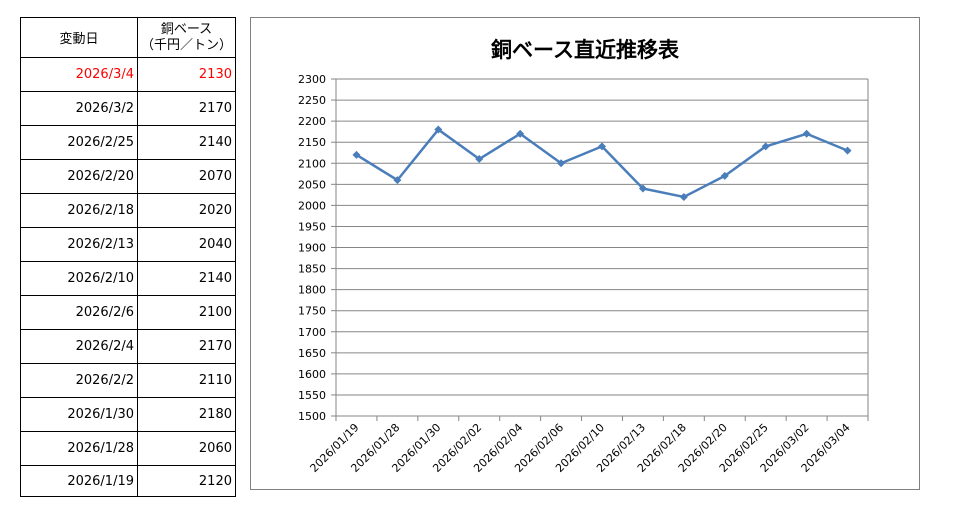 The image size is (956, 515). What do you see at coordinates (79, 108) in the screenshot?
I see `row-date: 2026/3/2` at bounding box center [79, 108].